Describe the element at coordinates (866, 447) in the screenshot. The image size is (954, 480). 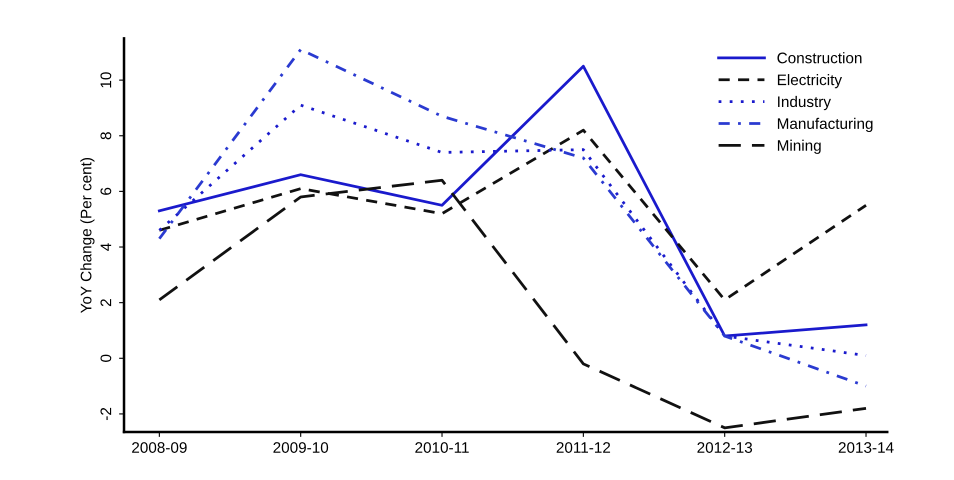
I see `x-tick-label: 2013-14` at that location.